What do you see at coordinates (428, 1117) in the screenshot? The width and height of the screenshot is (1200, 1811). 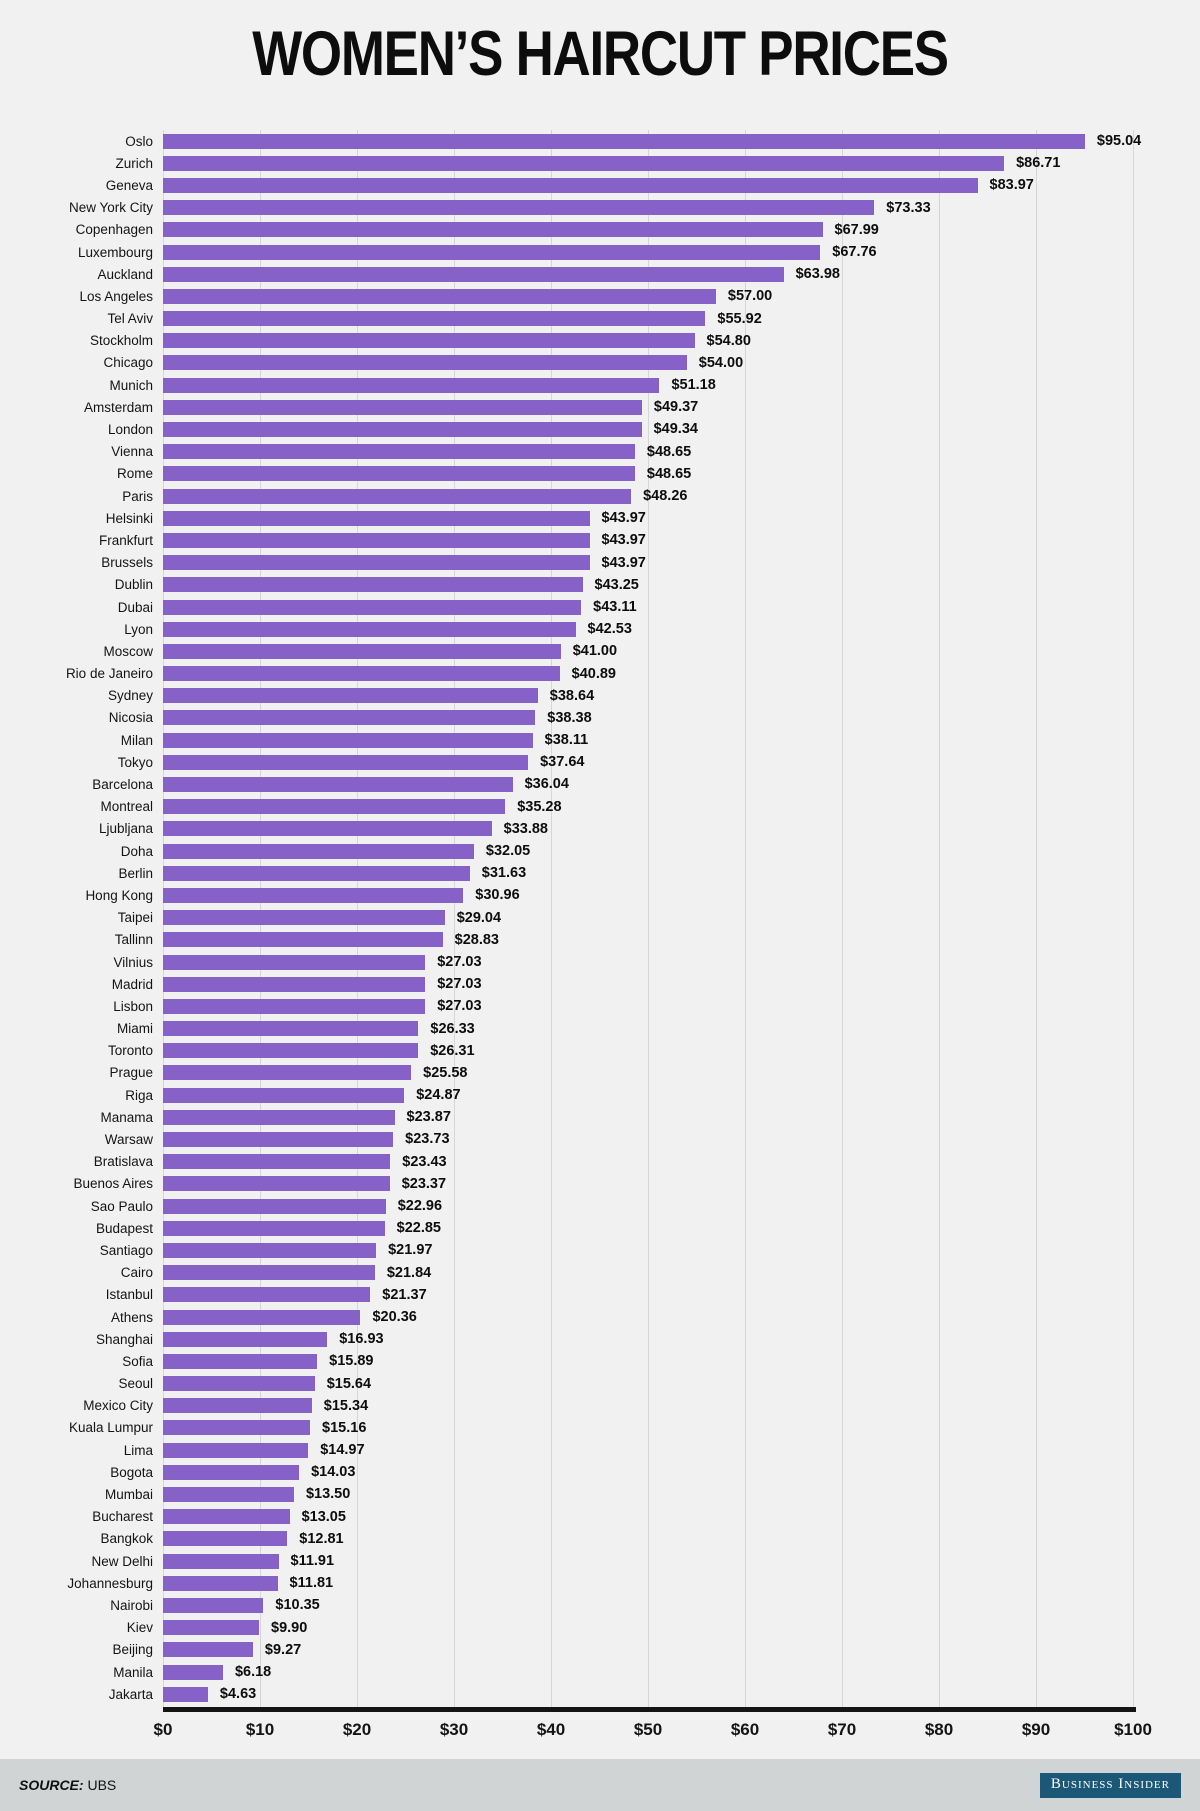 I see `bar-value-label: $23.87` at bounding box center [428, 1117].